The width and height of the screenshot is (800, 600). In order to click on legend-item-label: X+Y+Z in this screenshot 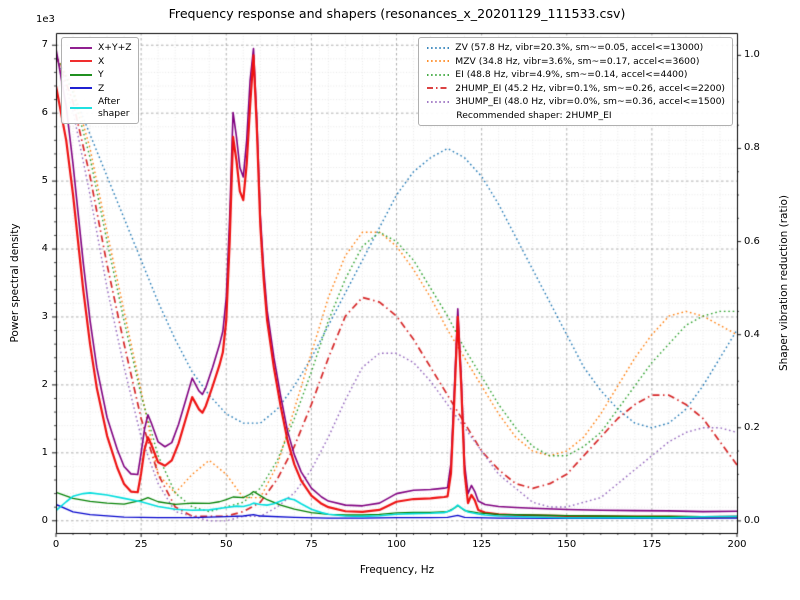, I will do `click(115, 47)`.